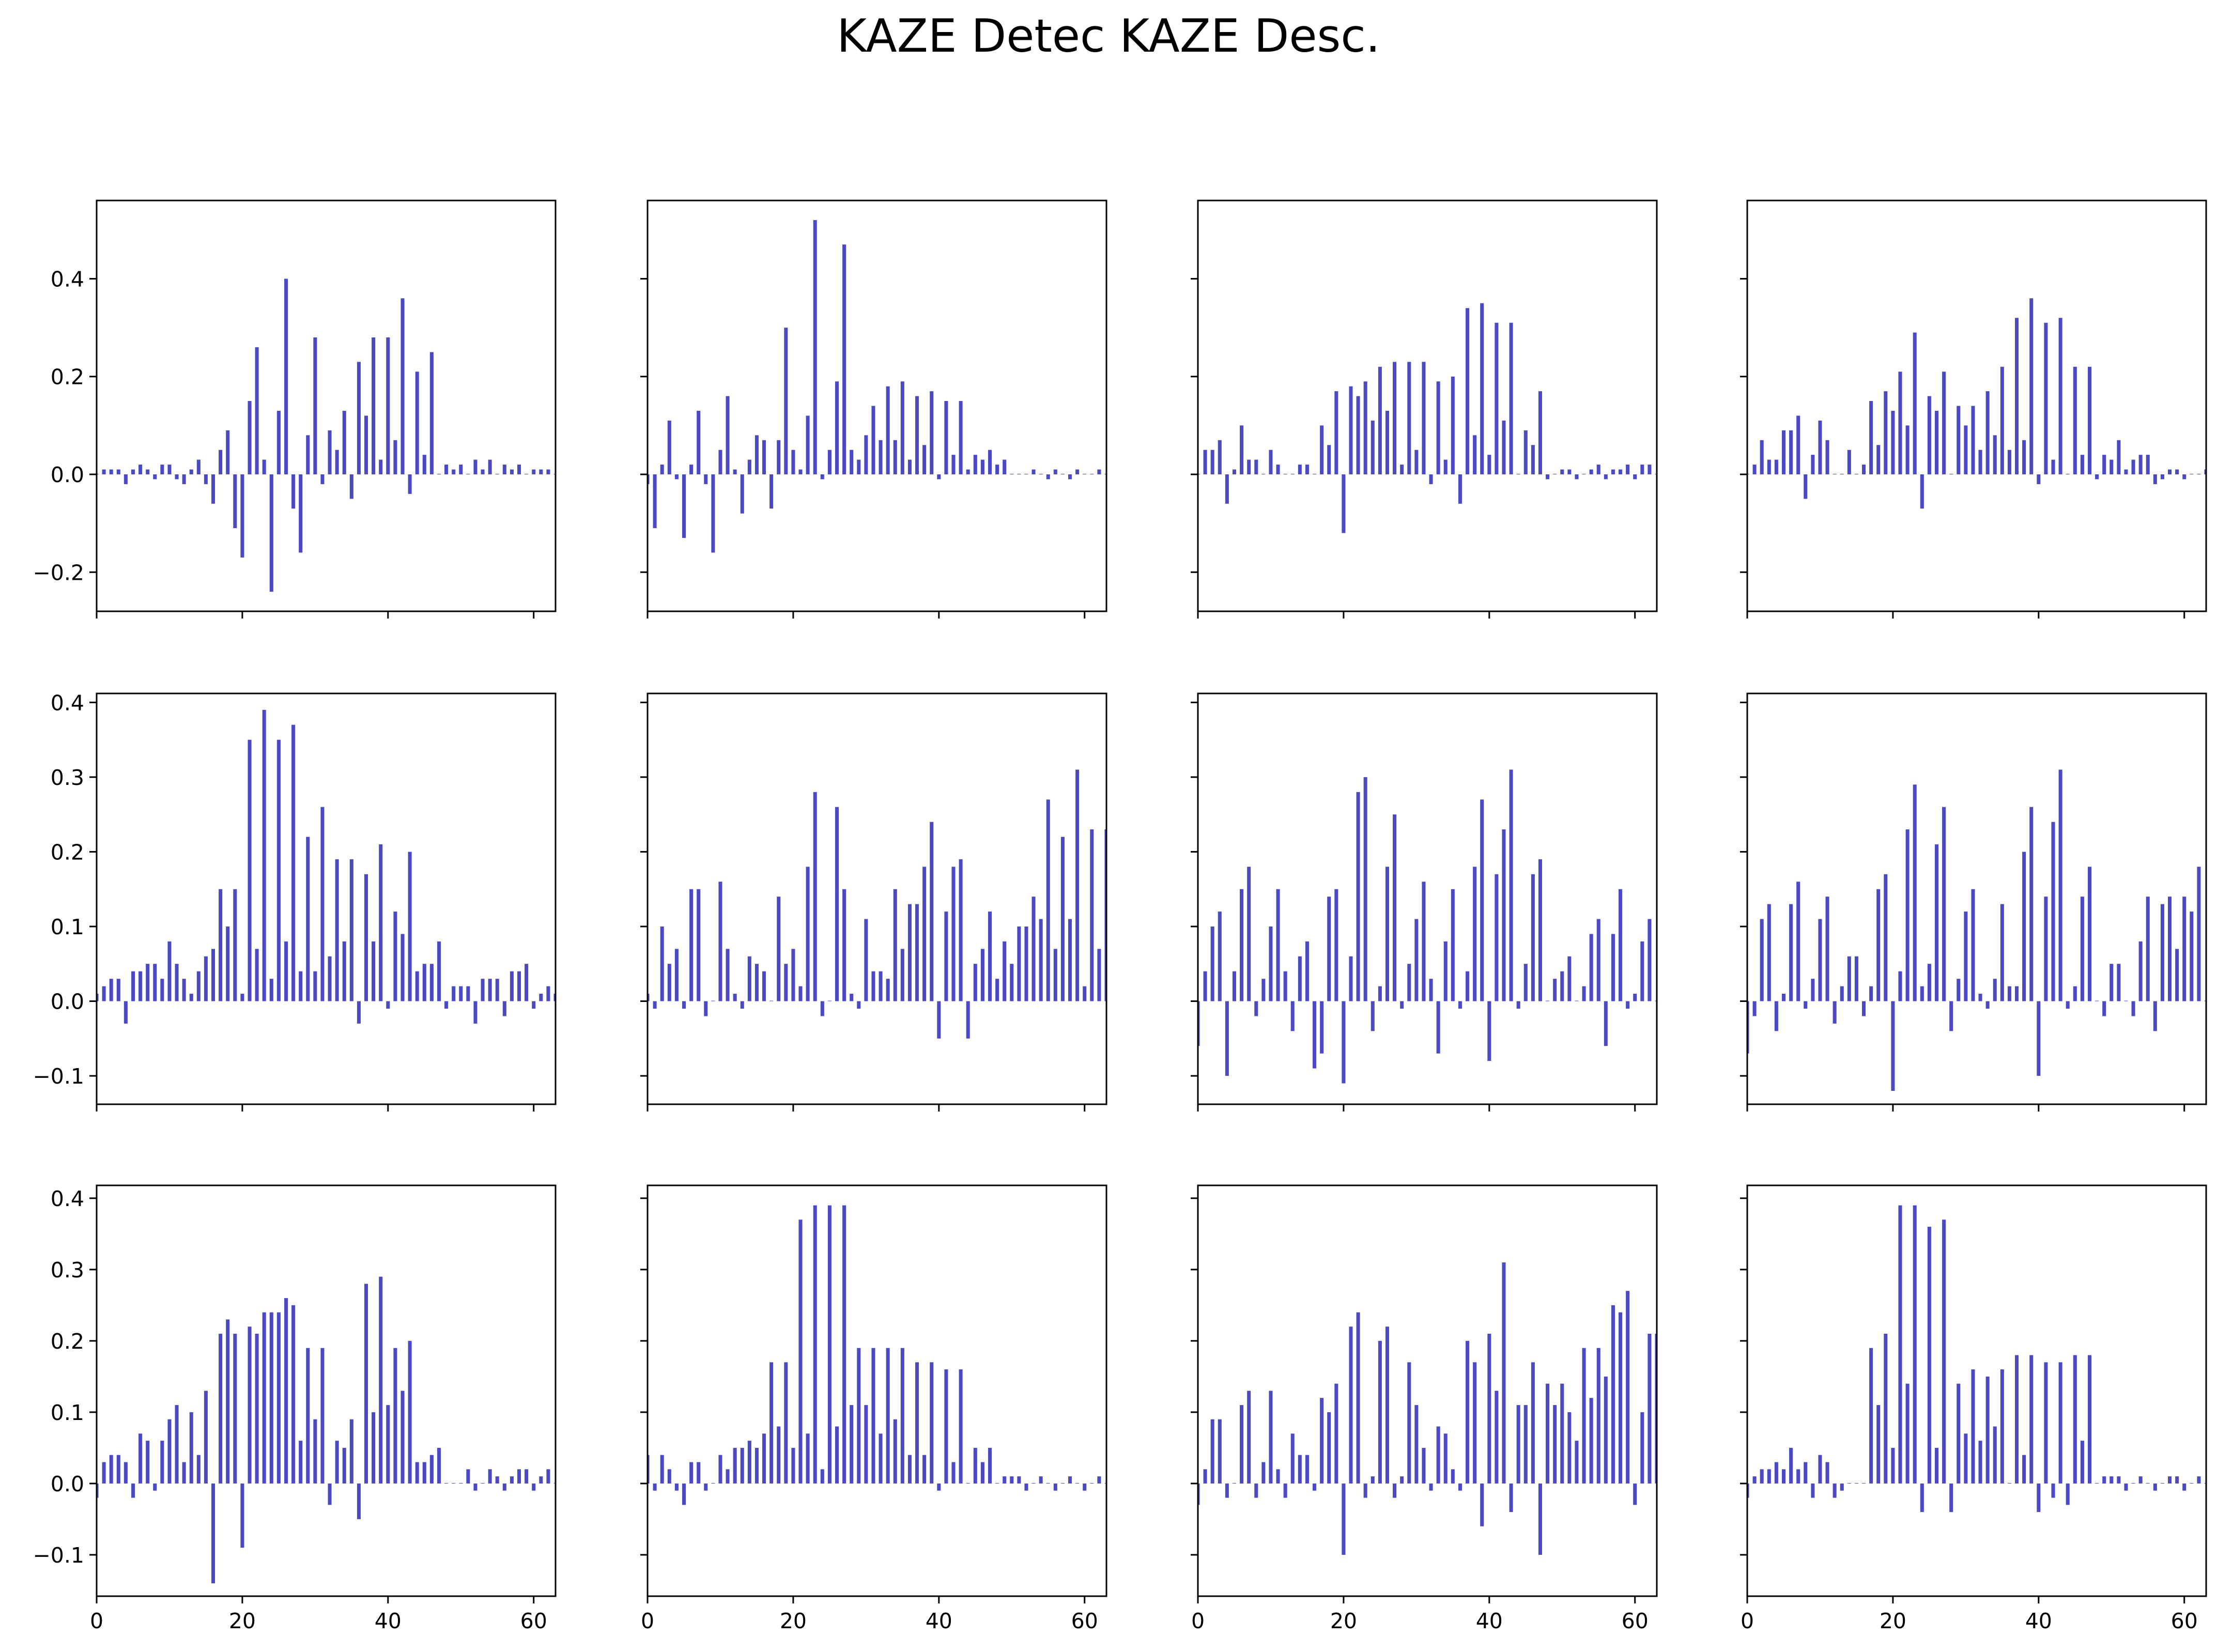  What do you see at coordinates (1108, 36) in the screenshot?
I see `figure-title: KAZE Detec KAZE Desc.` at bounding box center [1108, 36].